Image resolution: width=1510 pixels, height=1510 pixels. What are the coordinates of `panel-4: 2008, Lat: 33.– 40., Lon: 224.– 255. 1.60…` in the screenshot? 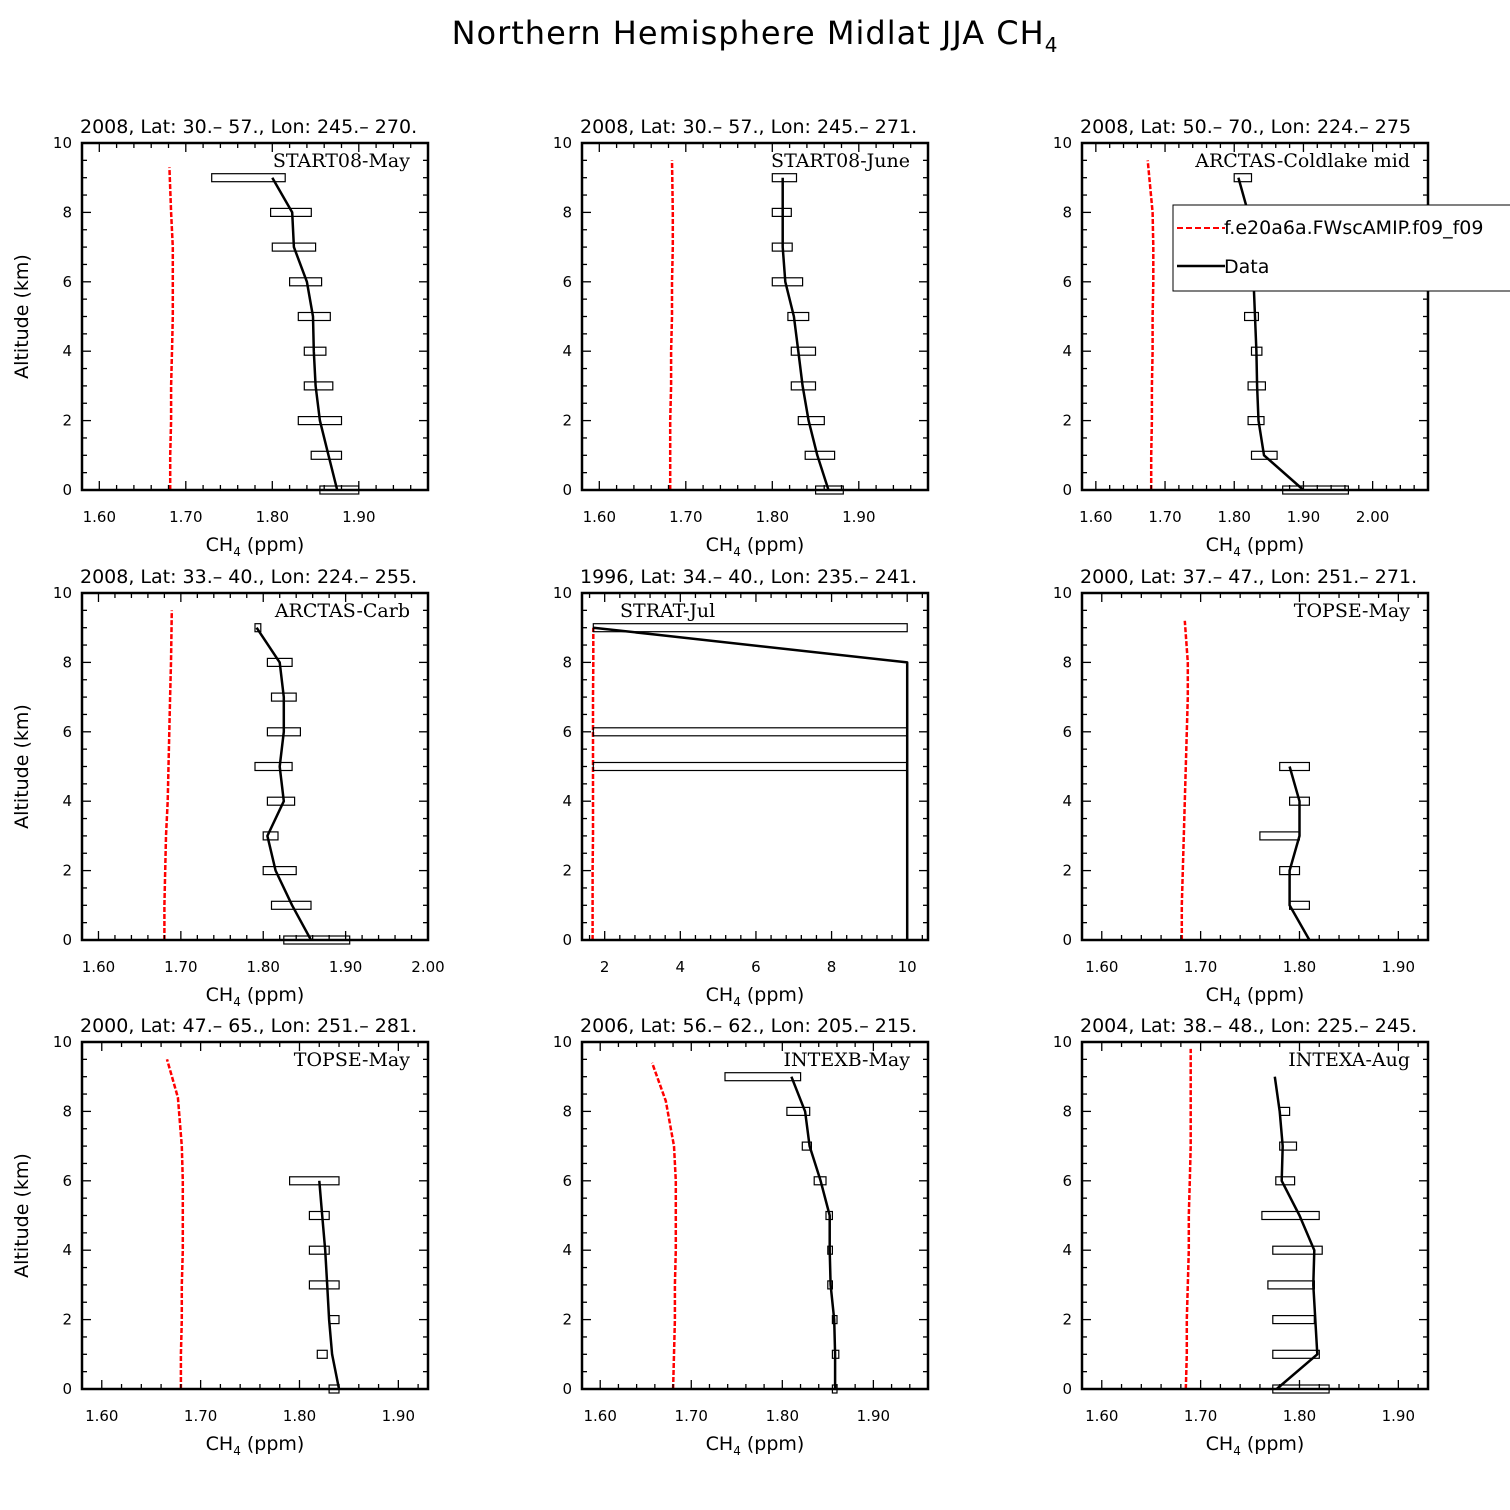 It's located at (228, 787).